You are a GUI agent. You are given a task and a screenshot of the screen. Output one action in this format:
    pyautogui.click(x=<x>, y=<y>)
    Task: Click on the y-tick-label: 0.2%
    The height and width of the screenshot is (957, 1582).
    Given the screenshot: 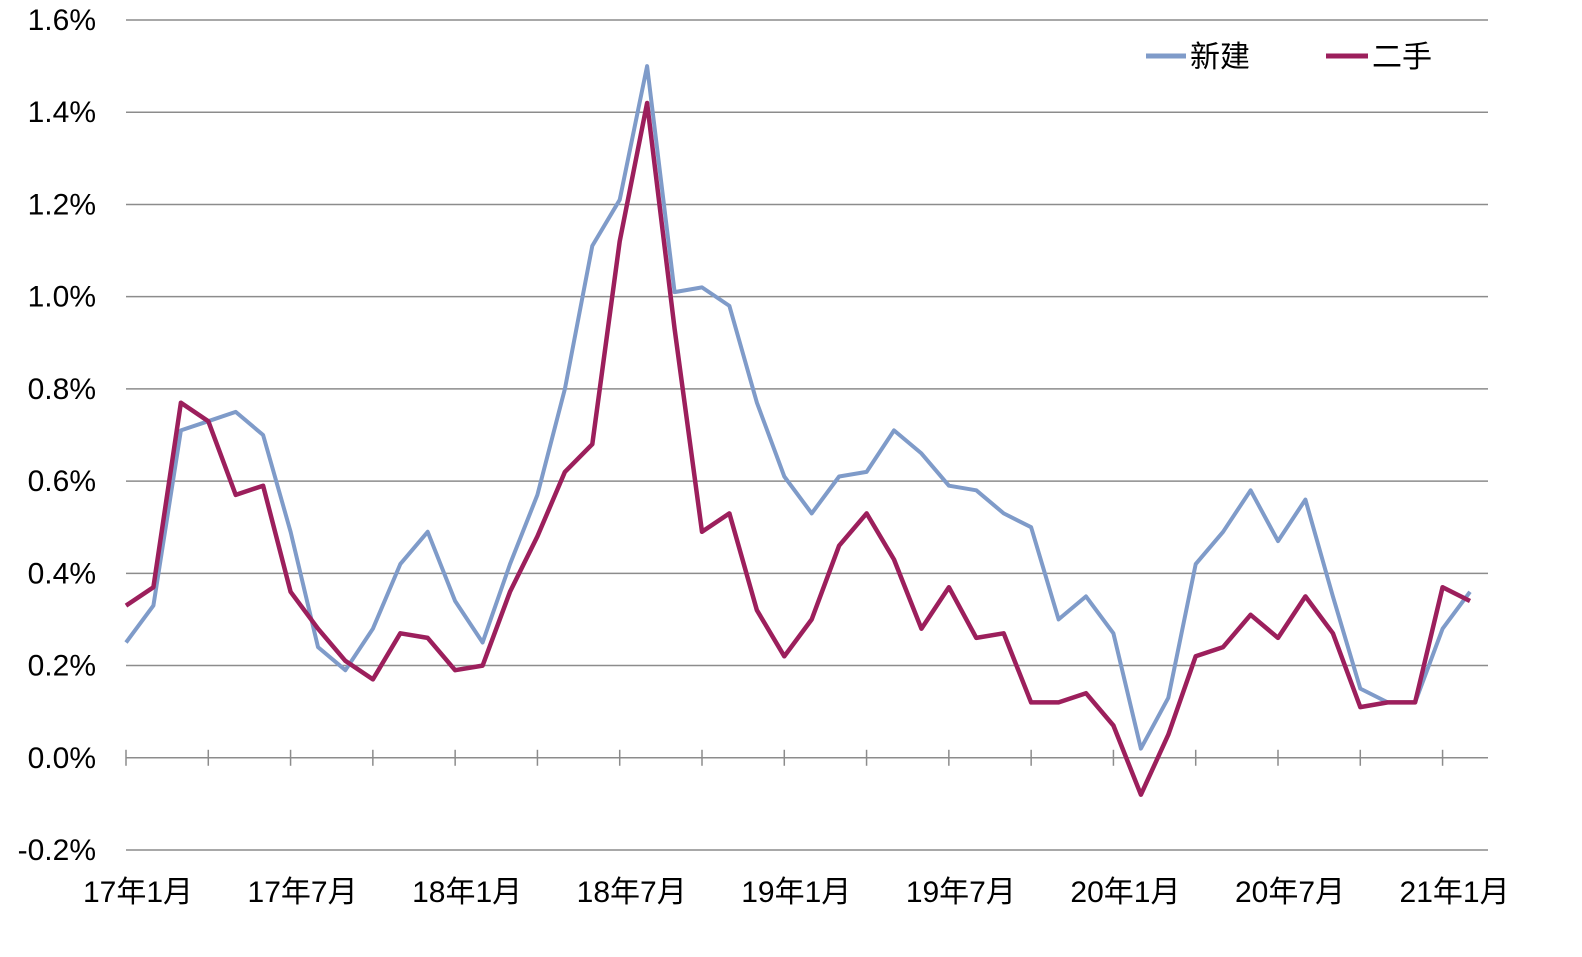 What is the action you would take?
    pyautogui.click(x=62, y=666)
    